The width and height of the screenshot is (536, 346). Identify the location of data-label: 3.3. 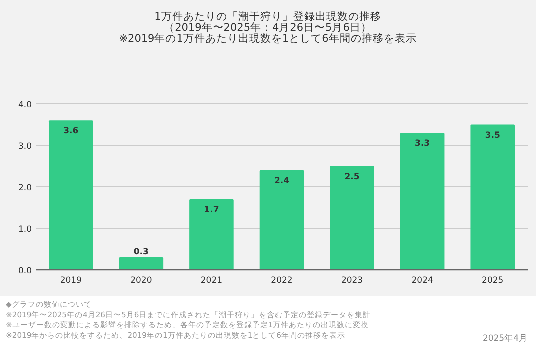
(422, 144).